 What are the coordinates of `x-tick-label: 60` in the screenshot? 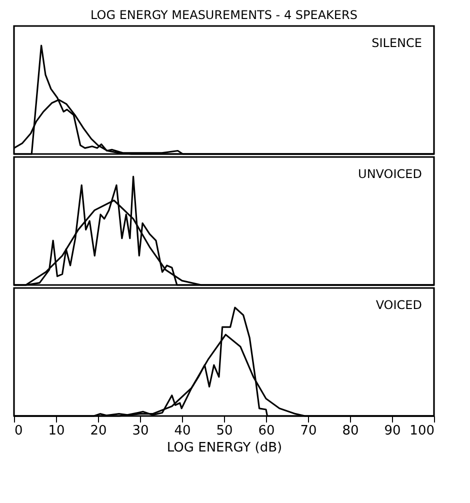 It's located at (266, 431).